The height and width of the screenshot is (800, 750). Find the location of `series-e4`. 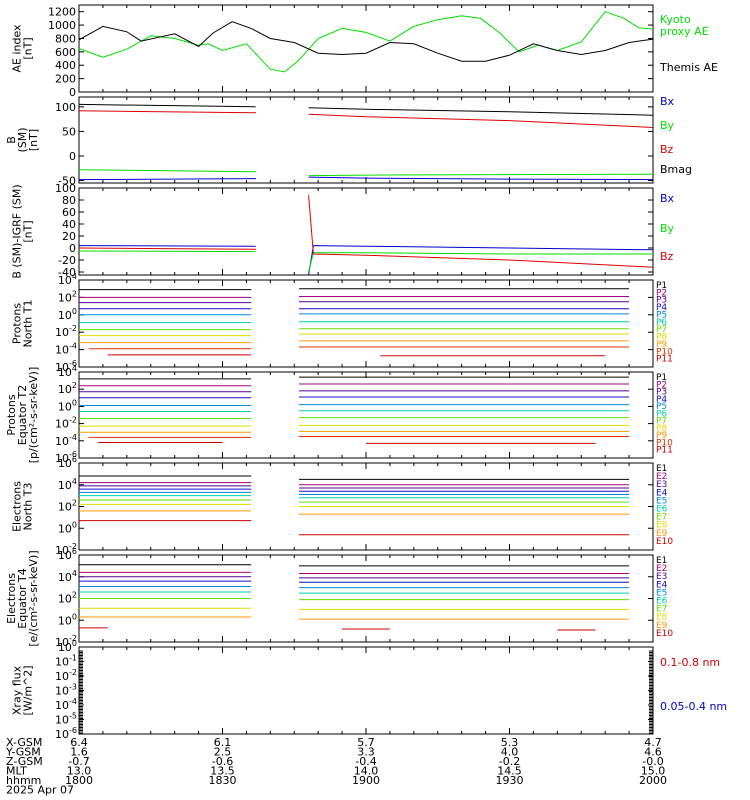

series-e4 is located at coordinates (354, 490).